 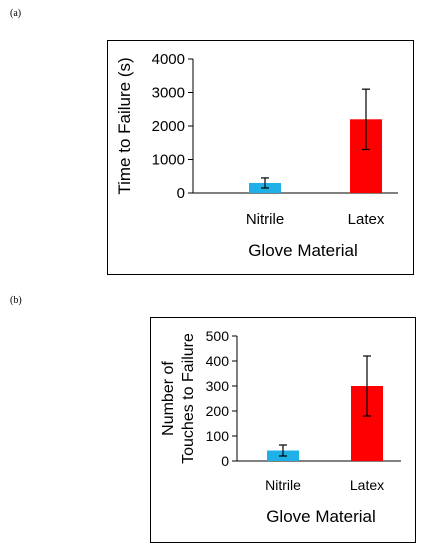 I want to click on panel-label-a: (a), so click(x=16, y=13).